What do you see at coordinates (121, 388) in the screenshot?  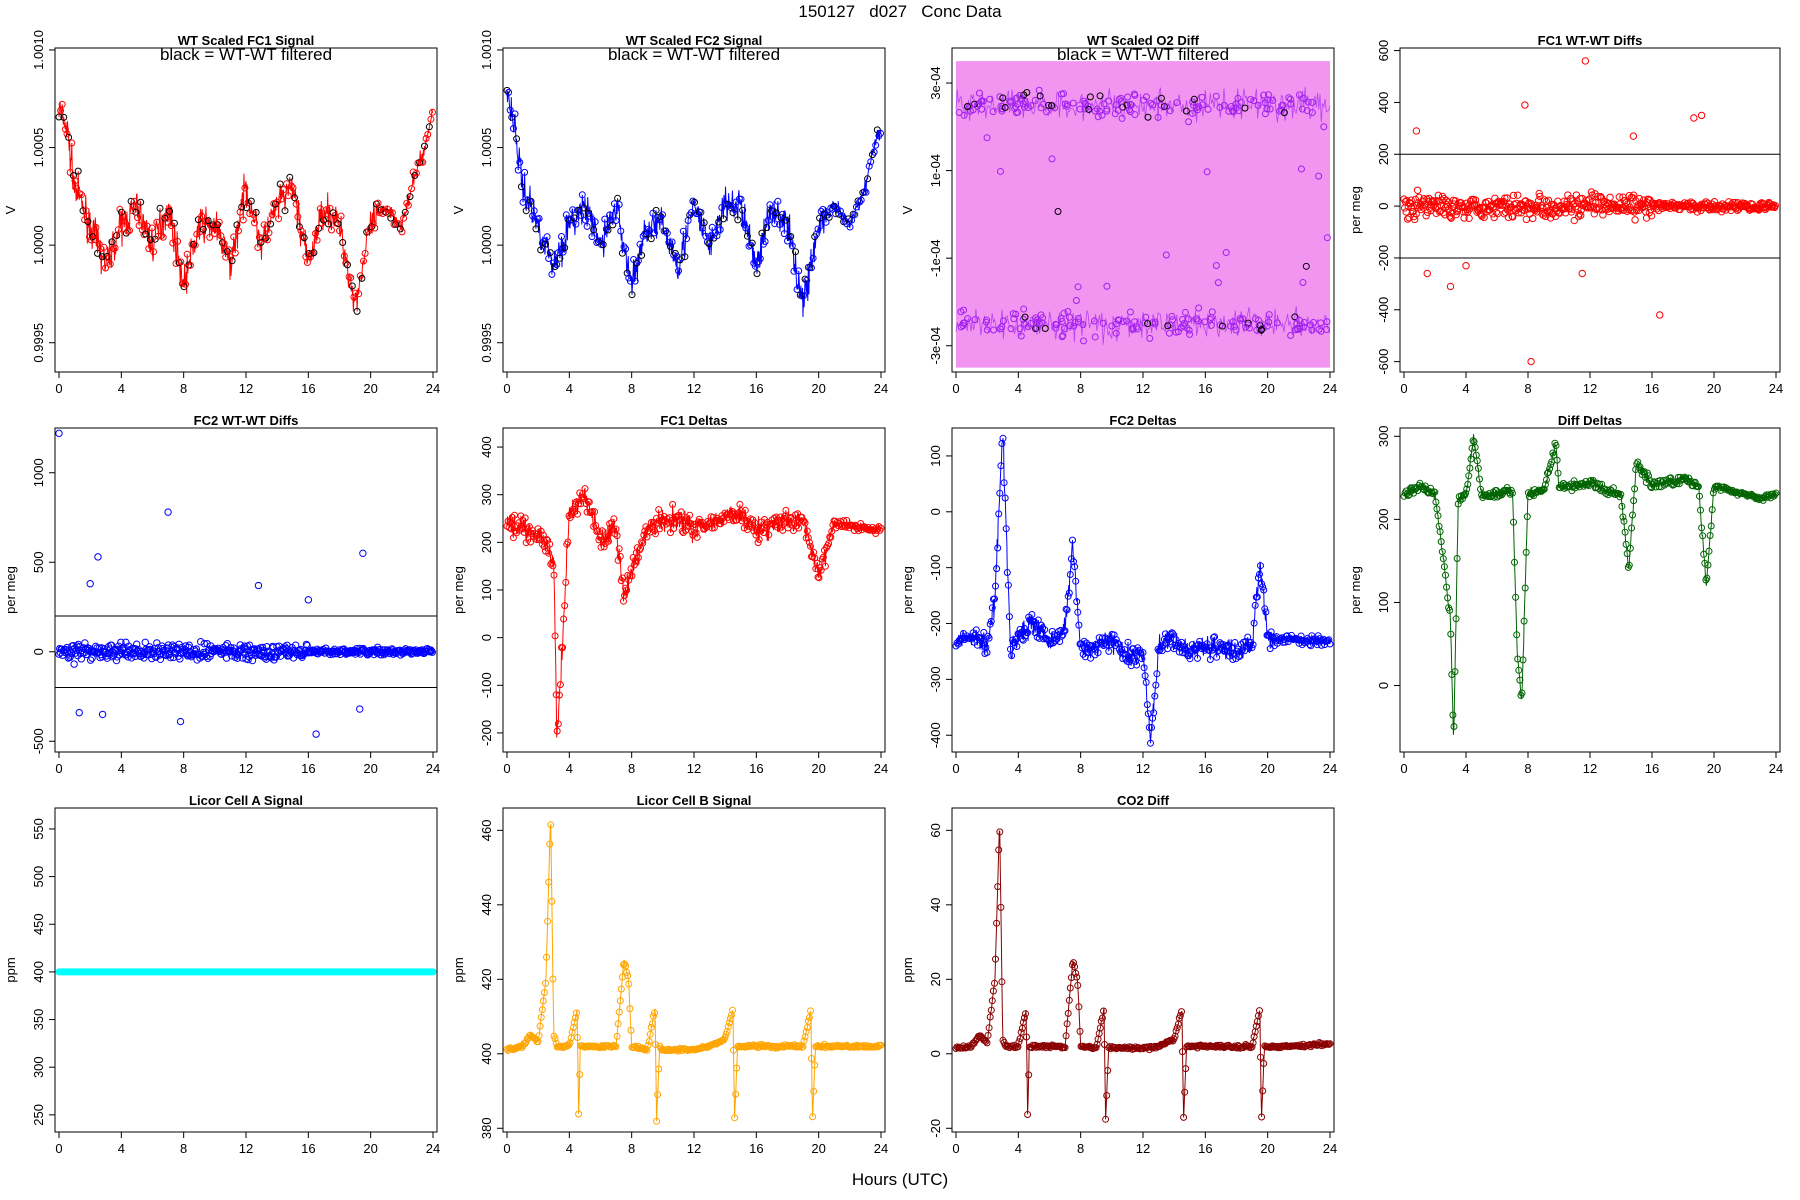 I see `x-tick-label: 4` at bounding box center [121, 388].